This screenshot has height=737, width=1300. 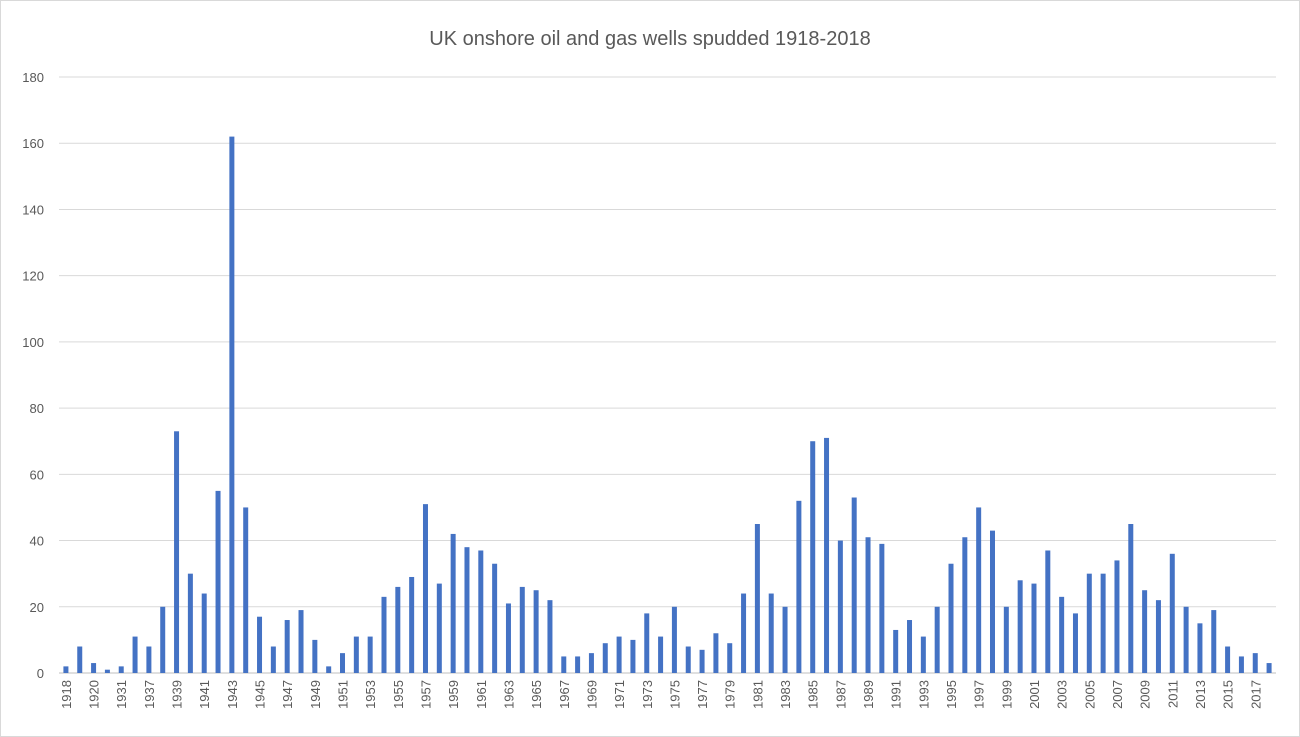 I want to click on bar-2002, so click(x=1048, y=611).